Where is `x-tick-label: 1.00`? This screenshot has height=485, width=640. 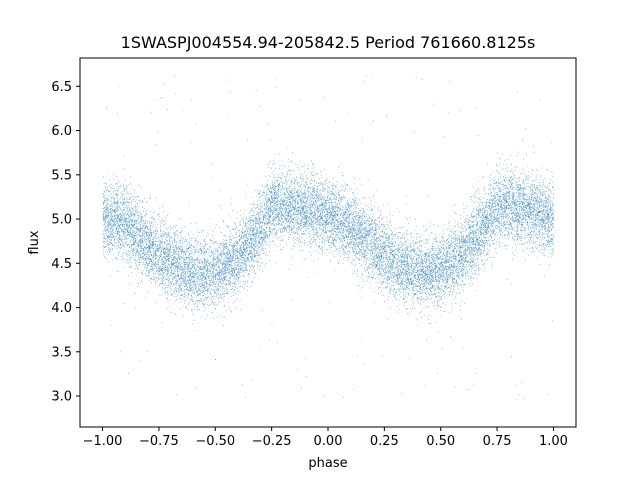
x-tick-label: 1.00 is located at coordinates (553, 441).